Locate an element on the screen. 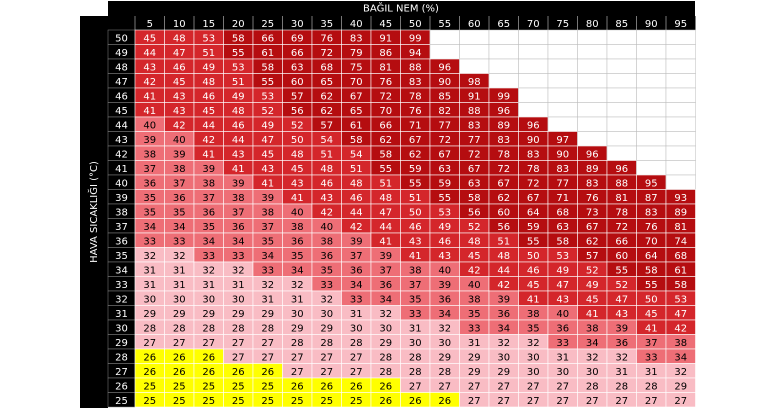  column-header: 10 is located at coordinates (179, 24).